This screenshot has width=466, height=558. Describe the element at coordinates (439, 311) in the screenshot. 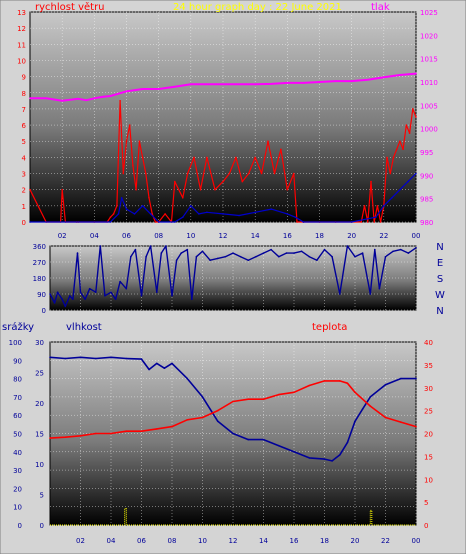

I see `compass-label: N` at that location.